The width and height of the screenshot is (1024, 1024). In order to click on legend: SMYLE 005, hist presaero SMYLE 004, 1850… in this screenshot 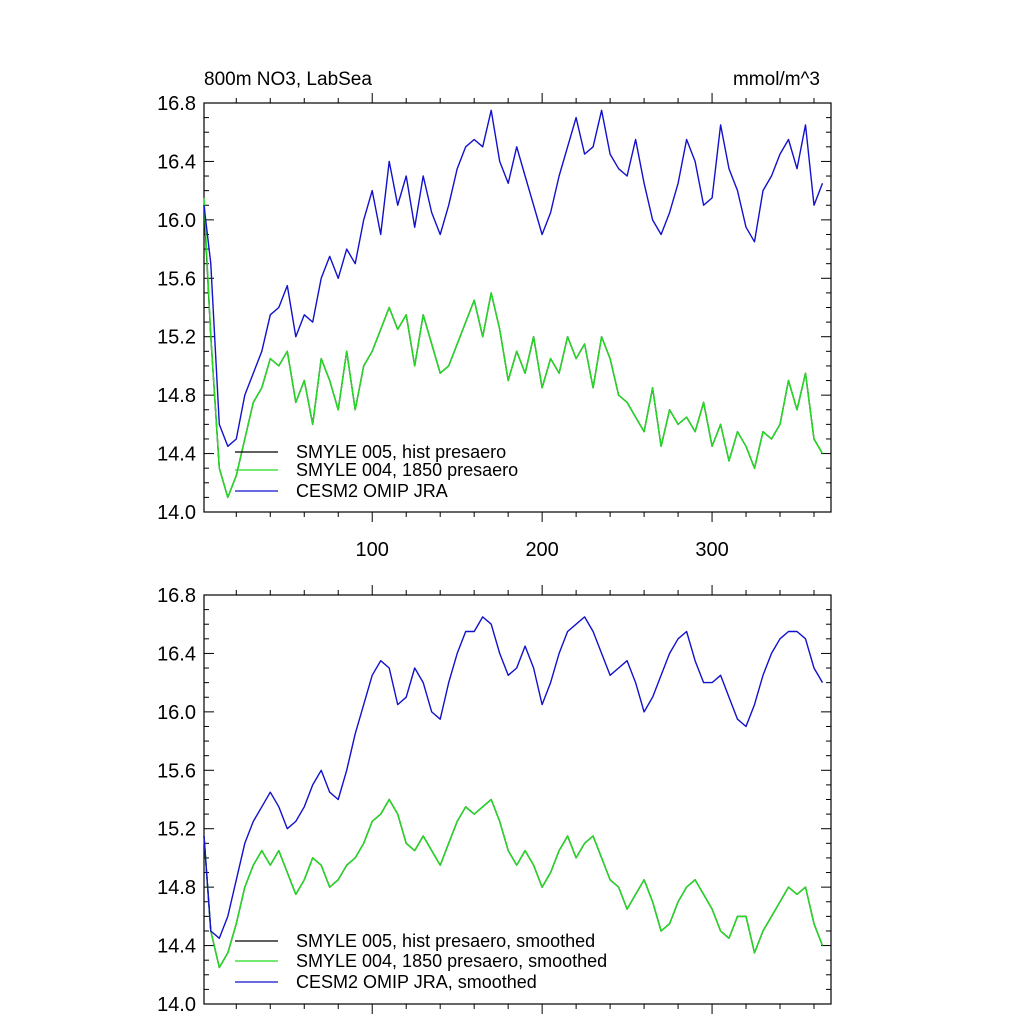, I will do `click(376, 471)`.